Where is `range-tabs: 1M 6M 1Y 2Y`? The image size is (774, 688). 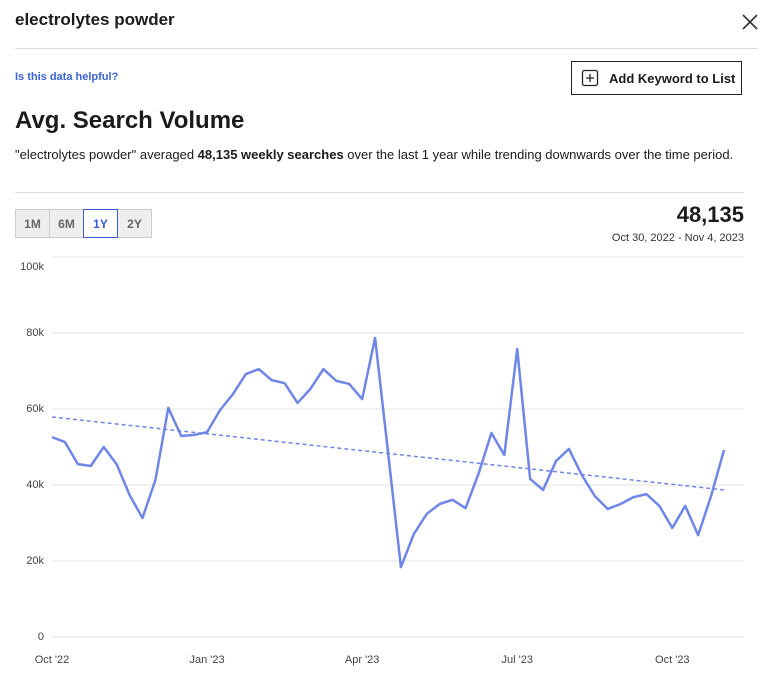
range-tabs: 1M 6M 1Y 2Y is located at coordinates (83, 223).